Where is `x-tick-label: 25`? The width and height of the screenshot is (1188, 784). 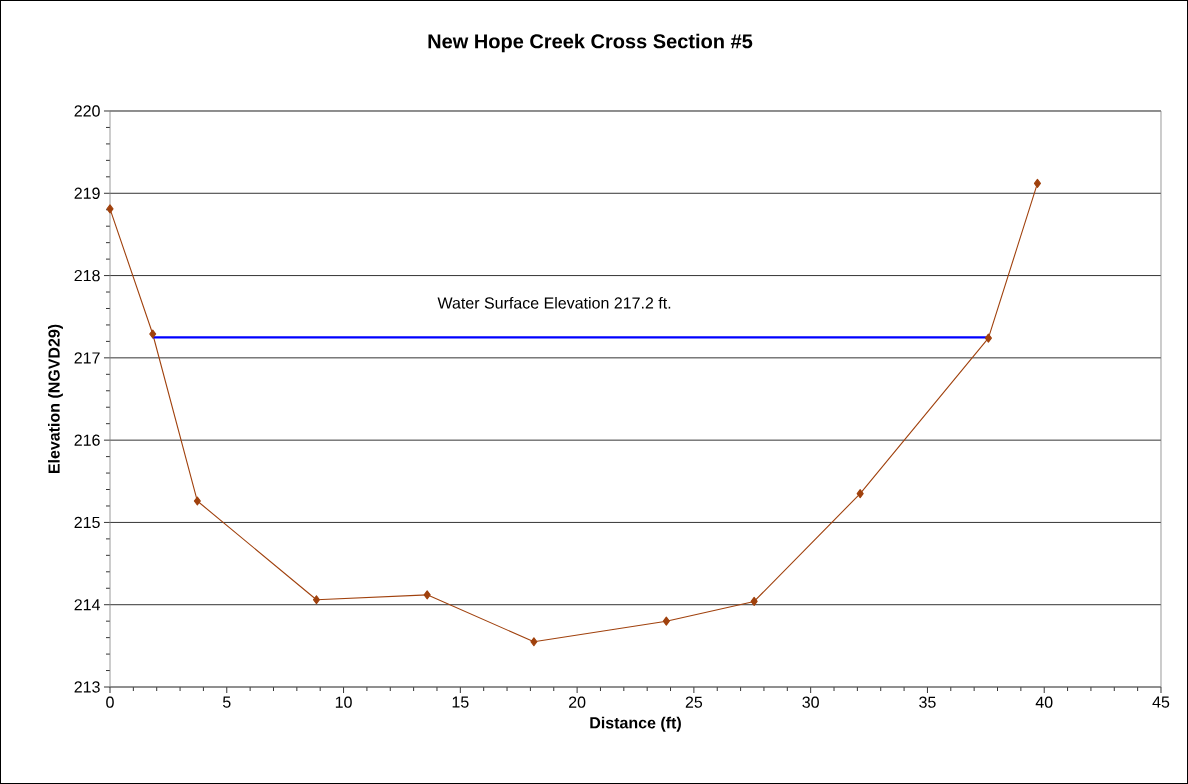 x-tick-label: 25 is located at coordinates (694, 702).